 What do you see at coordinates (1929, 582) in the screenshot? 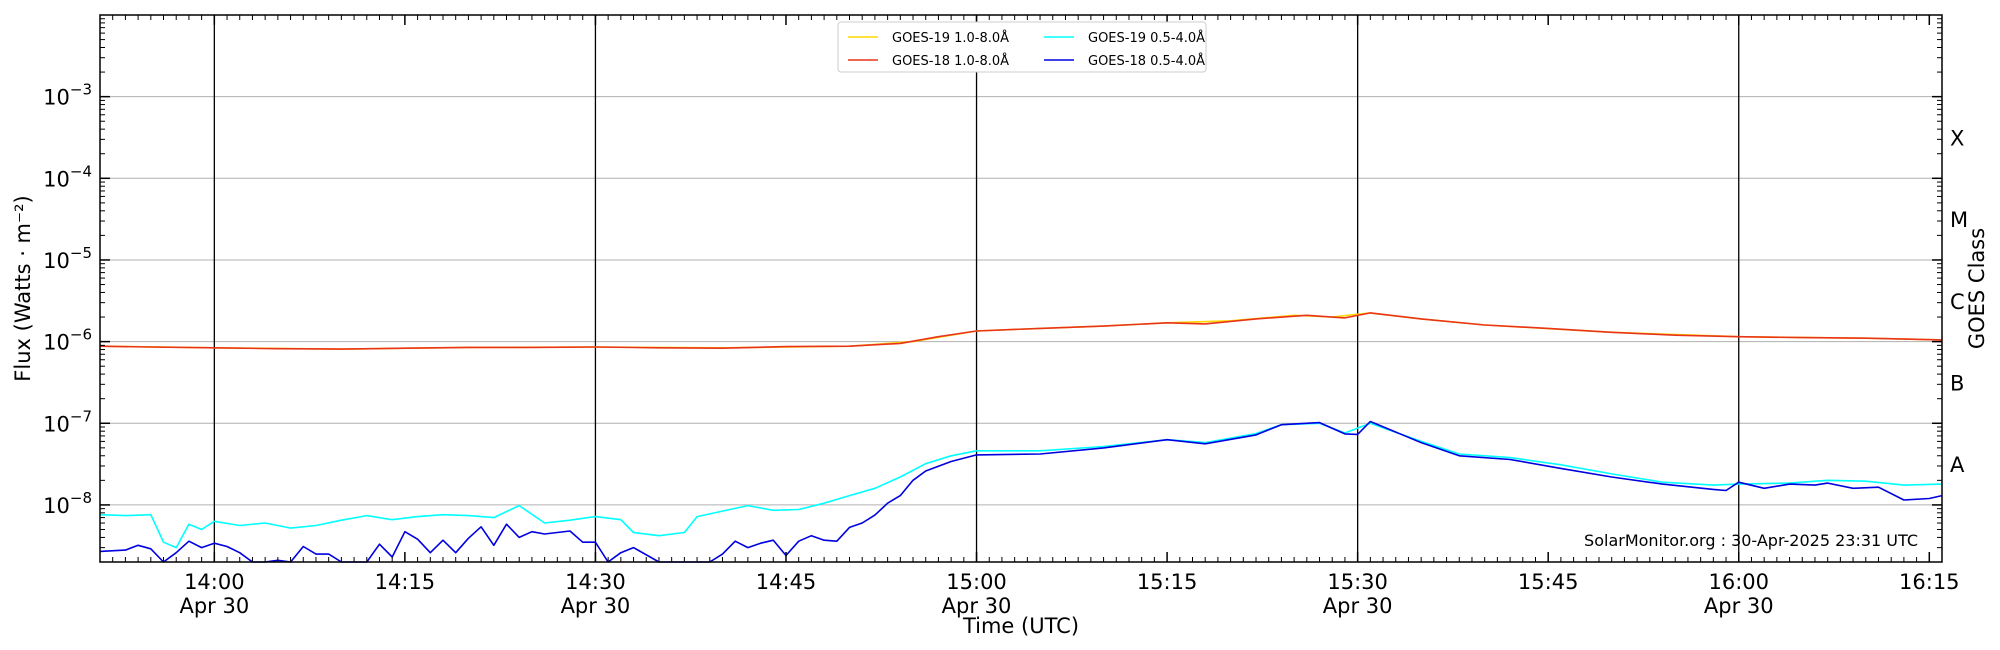
I see `x-tick-label: 16:15` at bounding box center [1929, 582].